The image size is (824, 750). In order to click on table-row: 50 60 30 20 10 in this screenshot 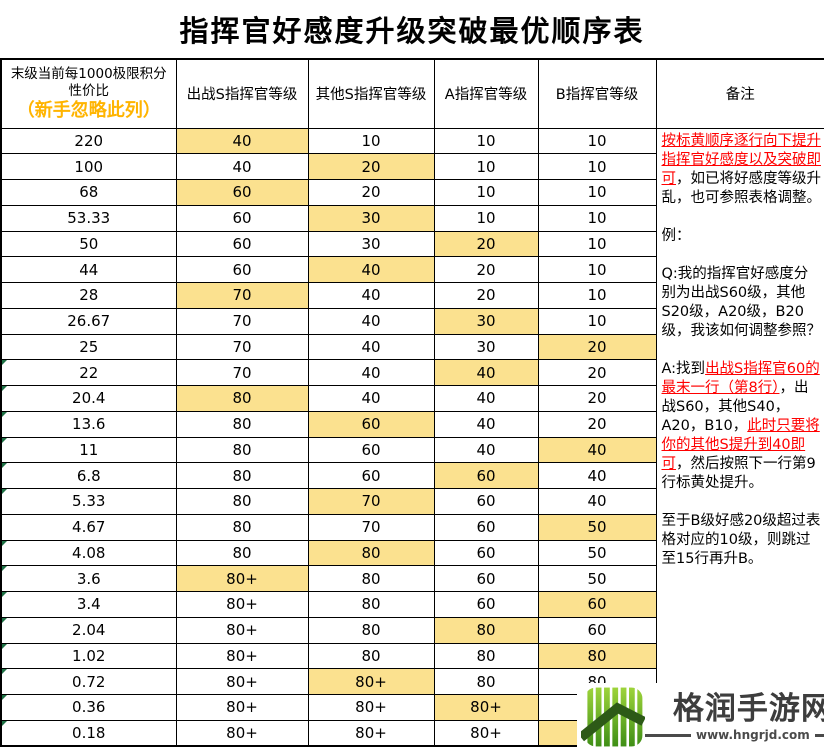, I will do `click(412, 244)`.